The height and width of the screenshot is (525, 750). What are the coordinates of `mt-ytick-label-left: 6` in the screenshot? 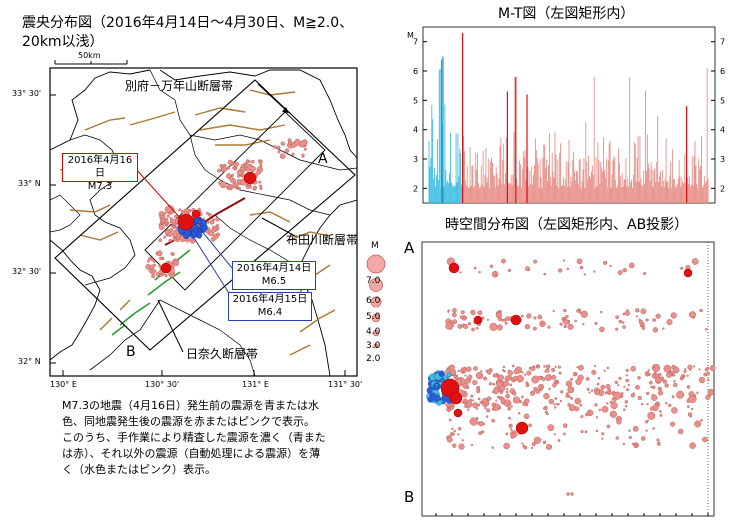 It's located at (415, 71).